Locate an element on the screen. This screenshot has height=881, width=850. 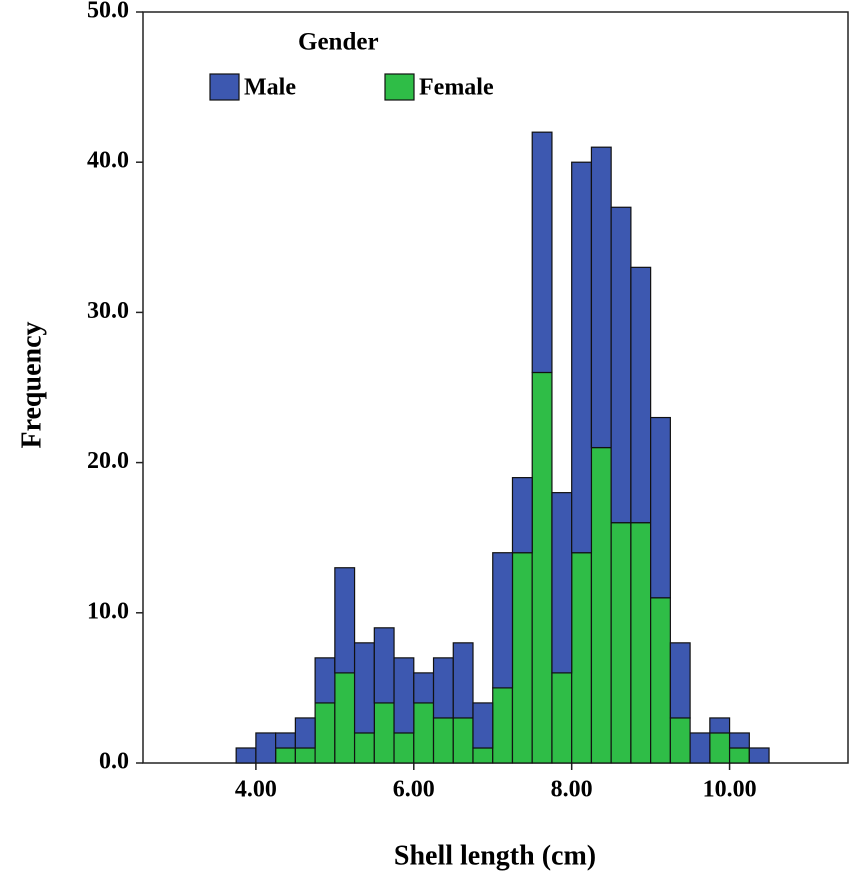
y-axis-label: Frequency is located at coordinates (31, 384).